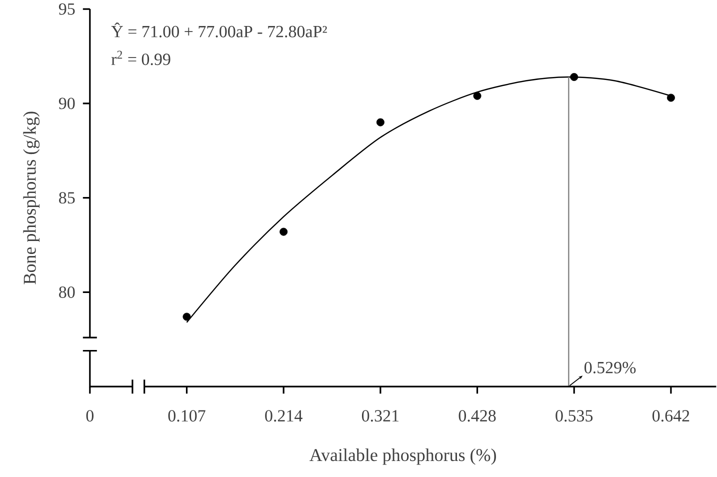  I want to click on ref-line-label: 0.529%, so click(610, 368).